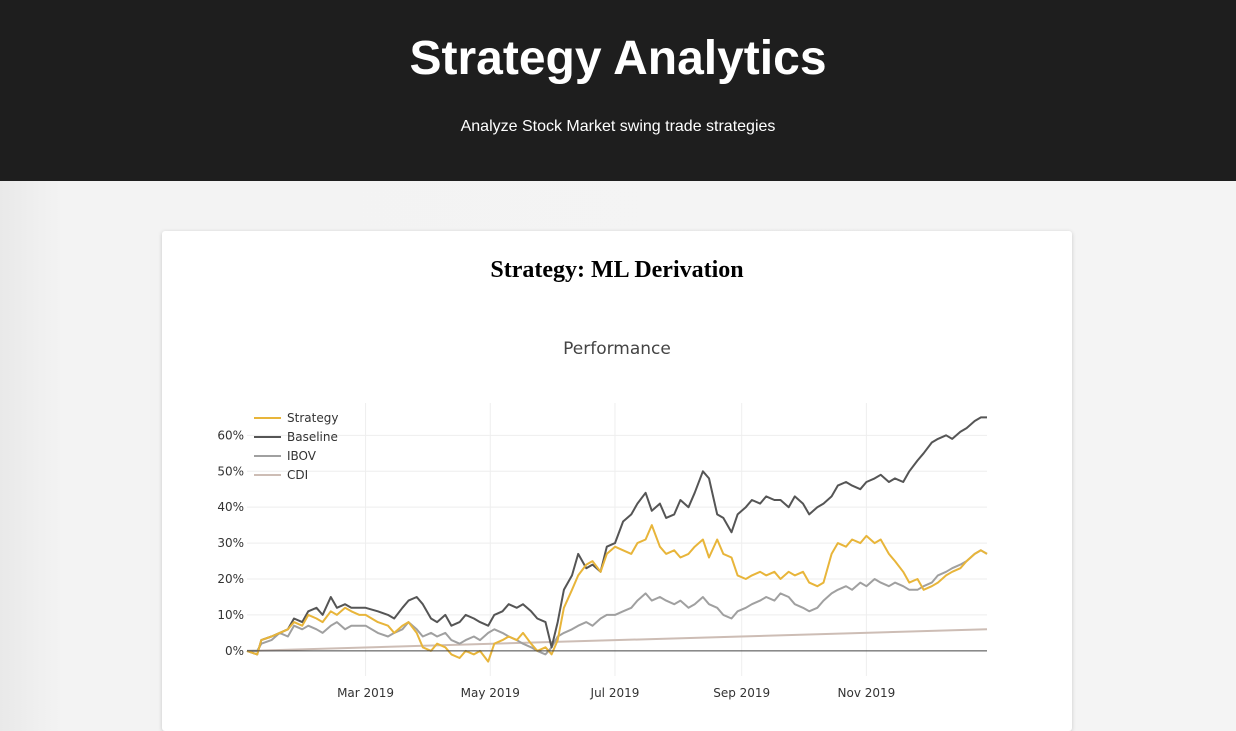 This screenshot has width=1236, height=731. I want to click on y-tick-label: 30%, so click(230, 543).